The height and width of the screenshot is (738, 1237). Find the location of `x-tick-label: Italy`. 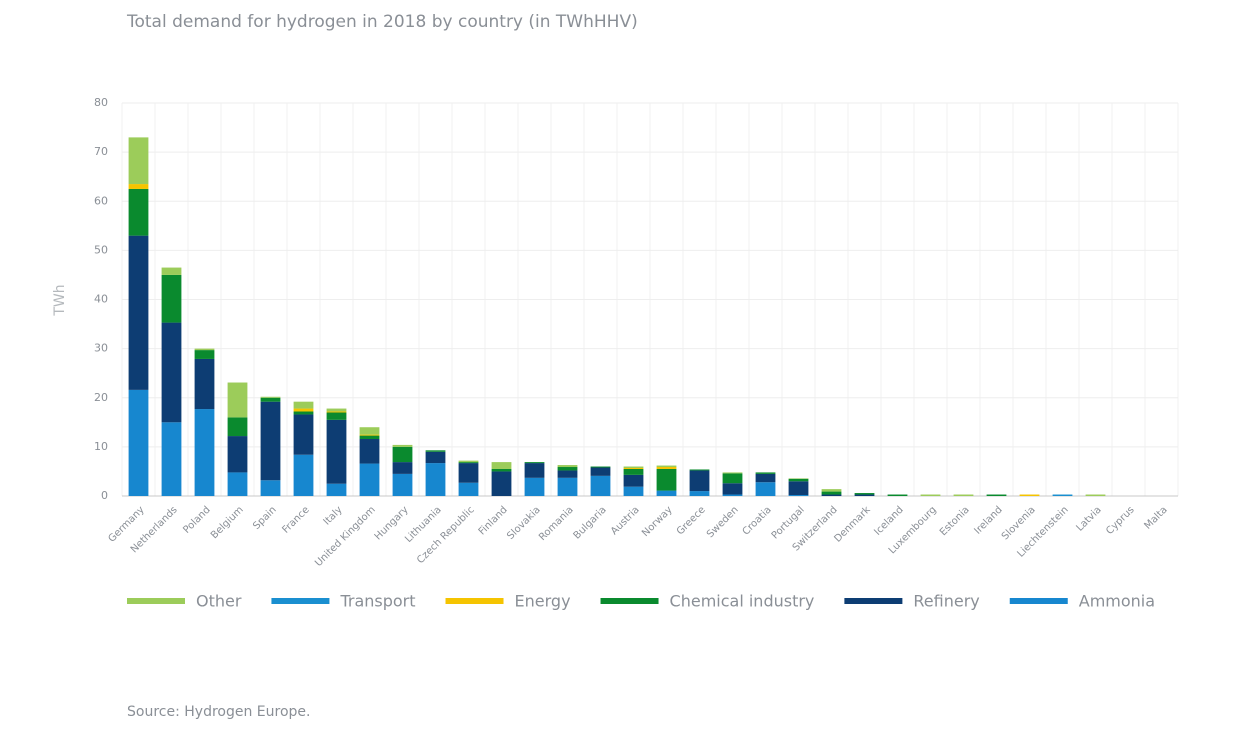

x-tick-label: Italy is located at coordinates (333, 515).